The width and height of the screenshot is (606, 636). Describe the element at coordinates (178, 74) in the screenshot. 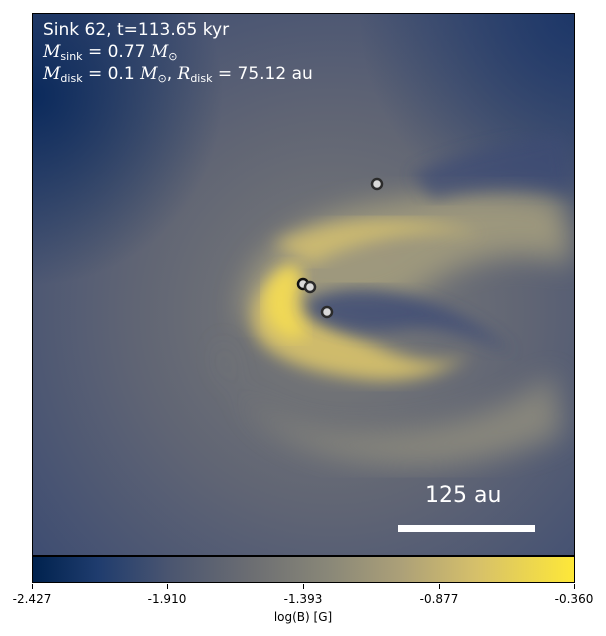

I see `disk-properties-label: Mdisk = 0.1 M⊙, Rdisk = 75.12 au` at that location.